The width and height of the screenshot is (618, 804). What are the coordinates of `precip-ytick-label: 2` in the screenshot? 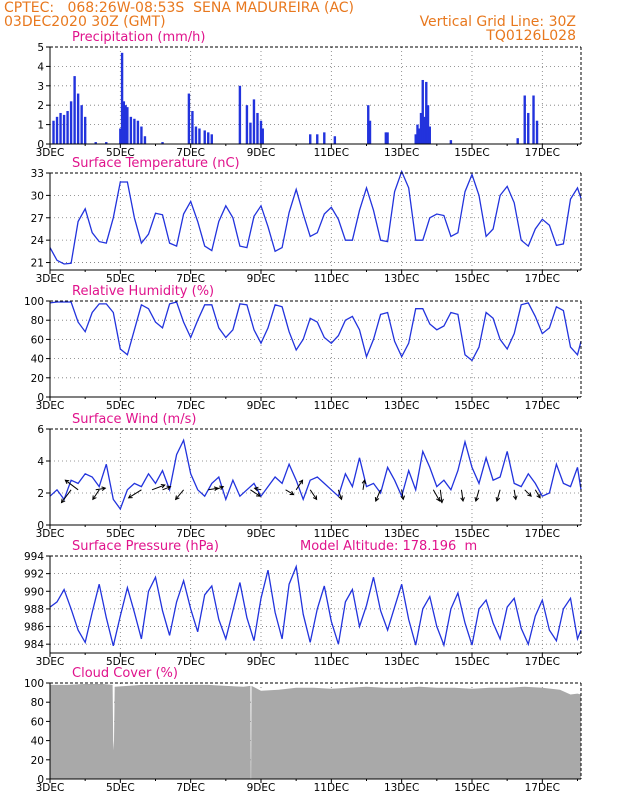 It's located at (40, 106).